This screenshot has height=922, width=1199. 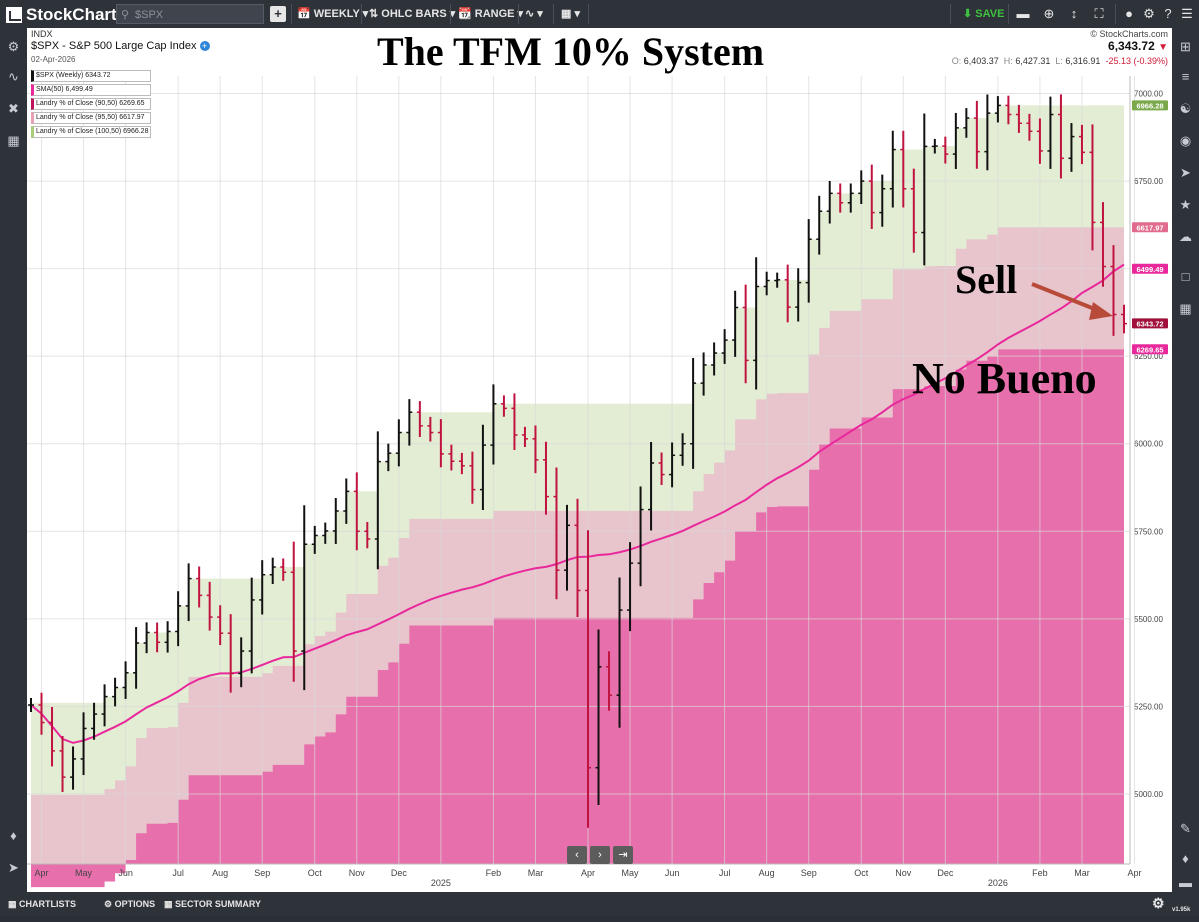 I want to click on range-dropdown: 📆 RANGE ▾, so click(x=491, y=14).